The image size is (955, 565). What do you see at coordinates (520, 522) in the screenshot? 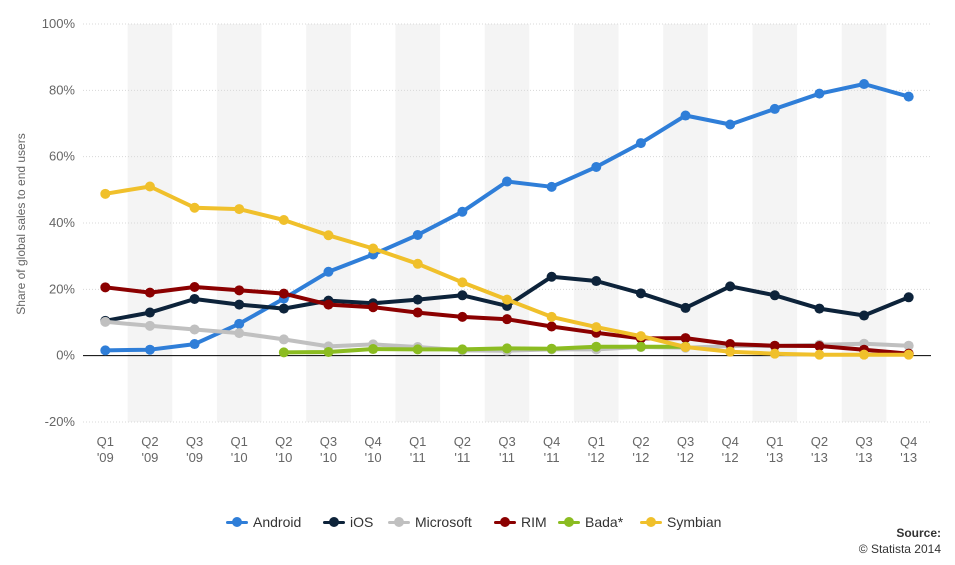
I see `legend-item-rim: RIM` at bounding box center [520, 522].